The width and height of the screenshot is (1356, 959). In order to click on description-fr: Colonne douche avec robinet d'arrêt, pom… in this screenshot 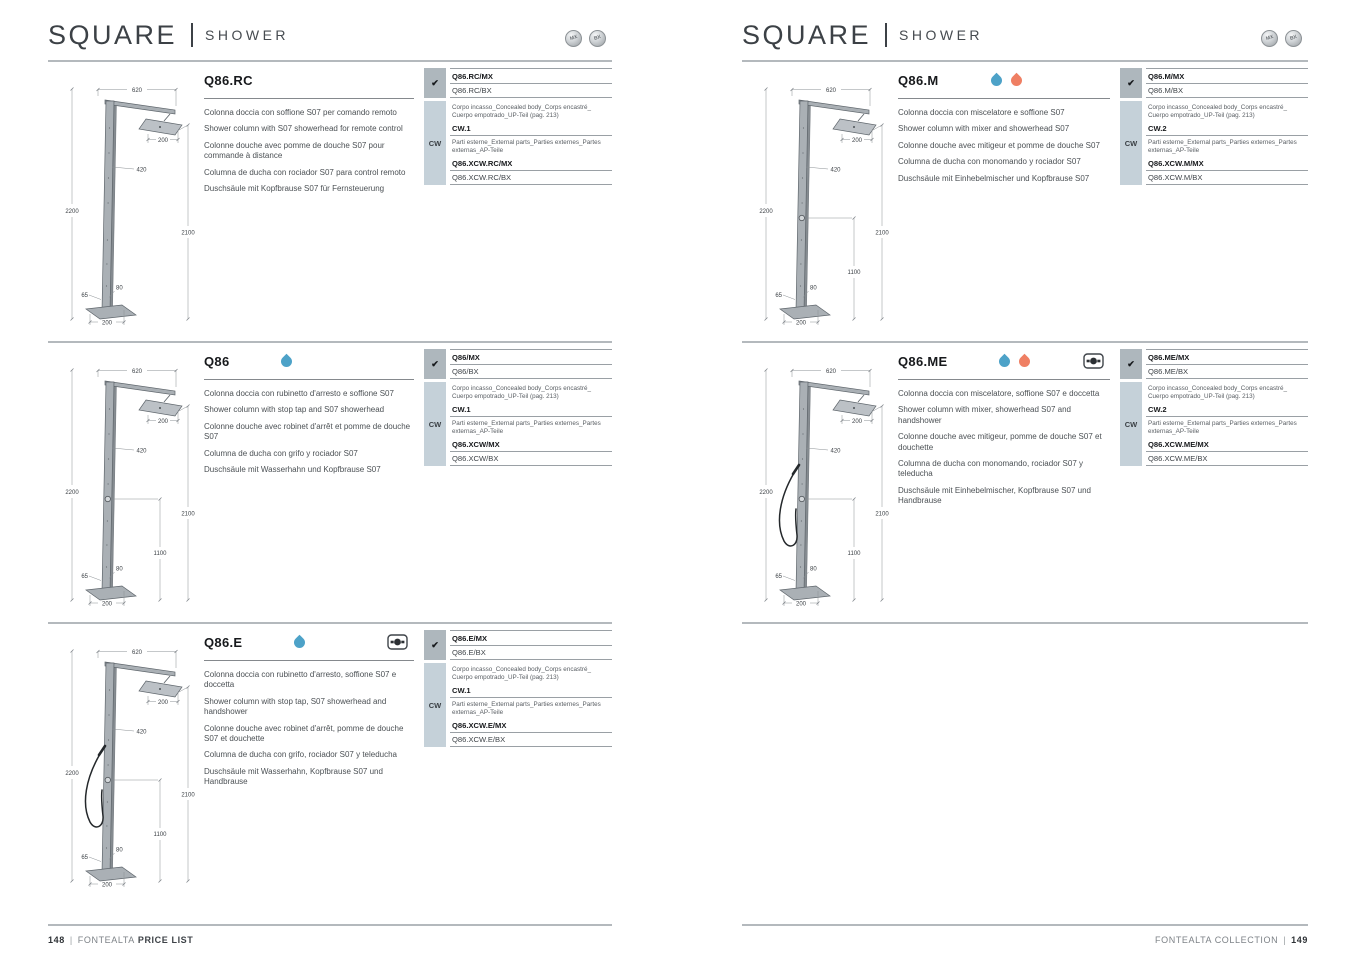, I will do `click(304, 733)`.